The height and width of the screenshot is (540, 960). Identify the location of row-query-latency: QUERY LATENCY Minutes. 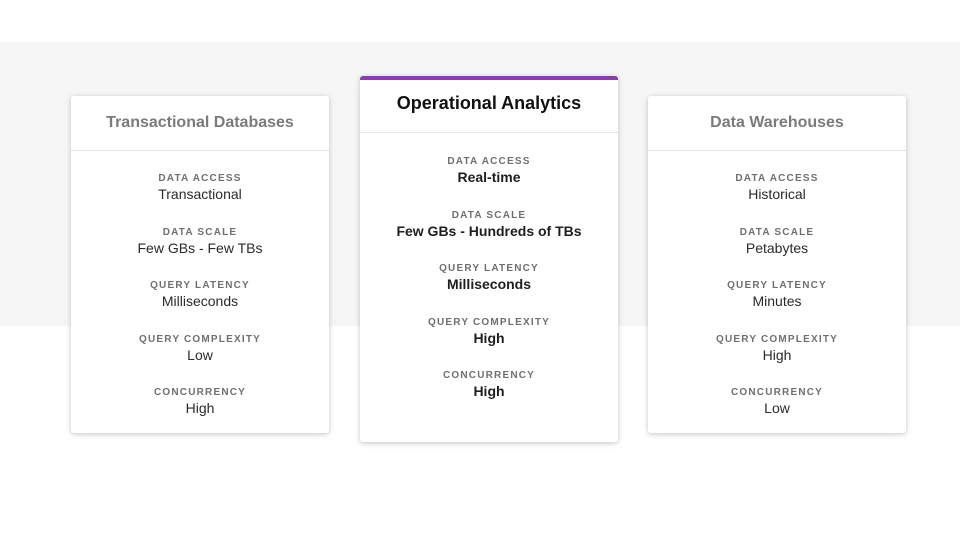
(777, 306).